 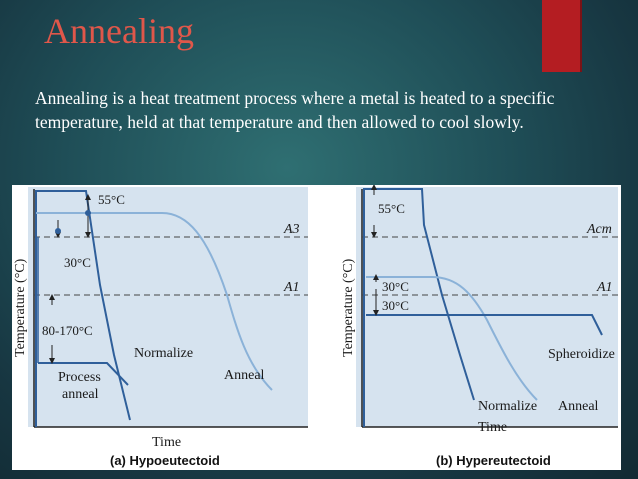 I want to click on left-caption: (a) Hypoeutectoid, so click(x=165, y=460).